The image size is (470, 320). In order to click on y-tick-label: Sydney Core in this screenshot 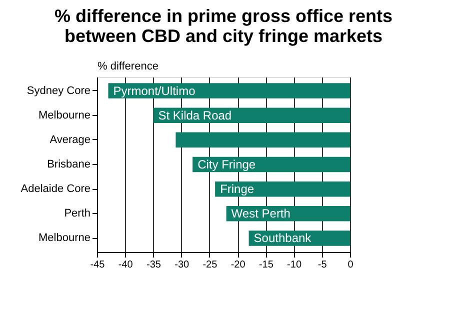, I will do `click(58, 90)`.